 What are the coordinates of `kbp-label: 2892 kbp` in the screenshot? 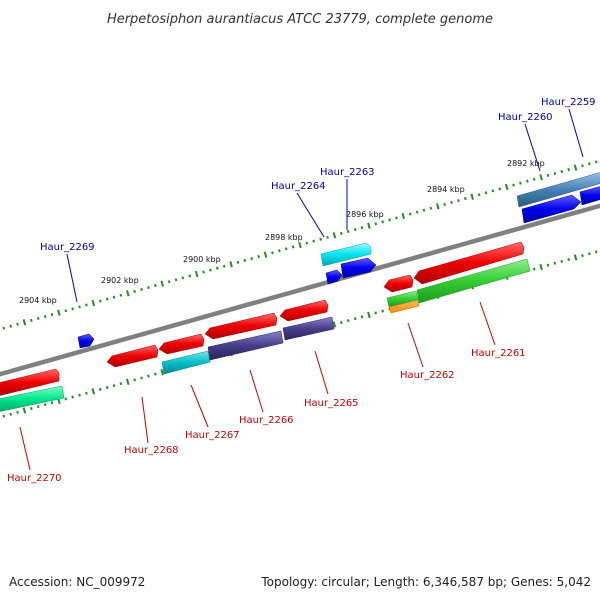 It's located at (526, 163).